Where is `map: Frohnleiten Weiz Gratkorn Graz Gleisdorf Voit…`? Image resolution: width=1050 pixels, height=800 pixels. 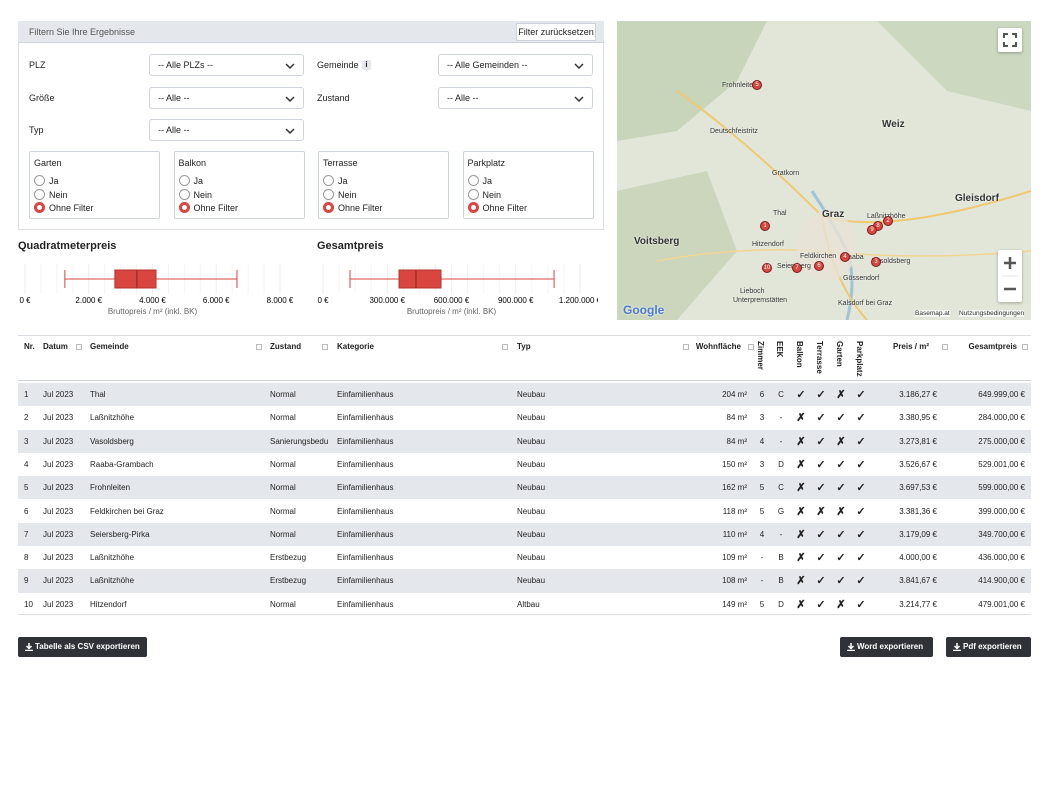
map: Frohnleiten Weiz Gratkorn Graz Gleisdorf Voit… is located at coordinates (824, 170).